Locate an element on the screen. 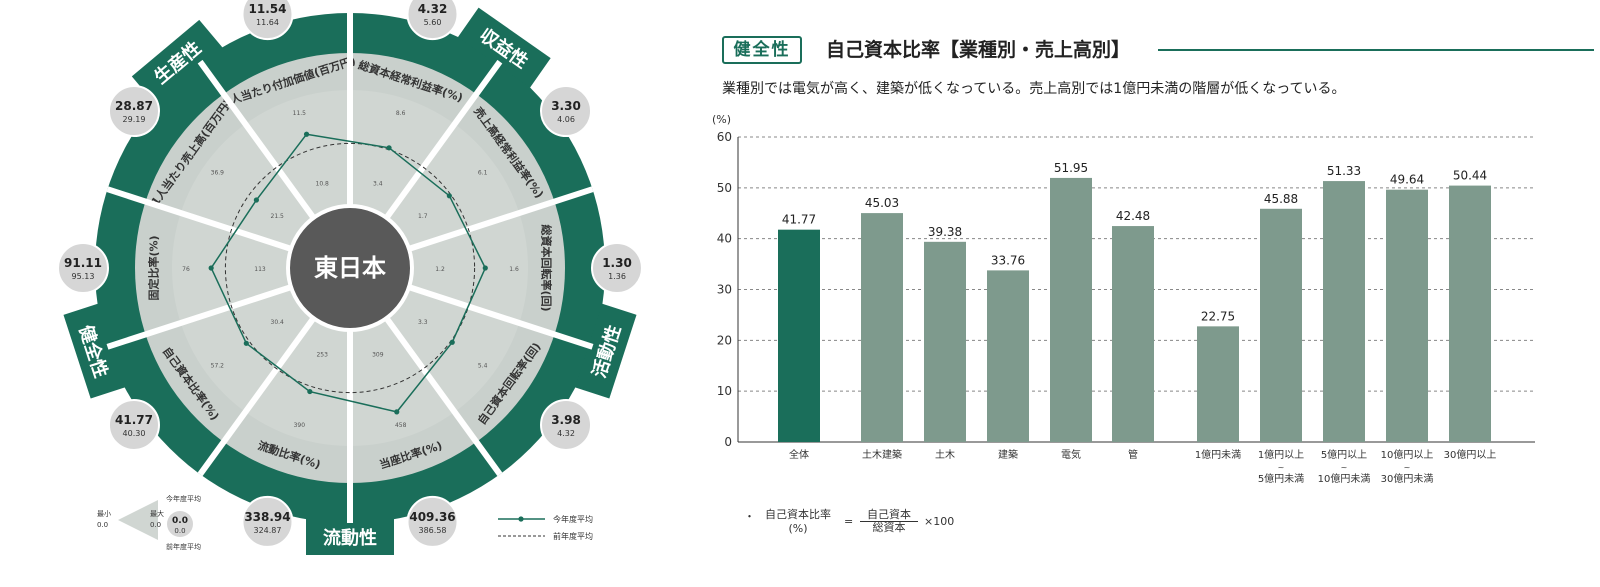 Image resolution: width=1600 pixels, height=587 pixels. x-category-label: 10億円以上 is located at coordinates (1407, 454).